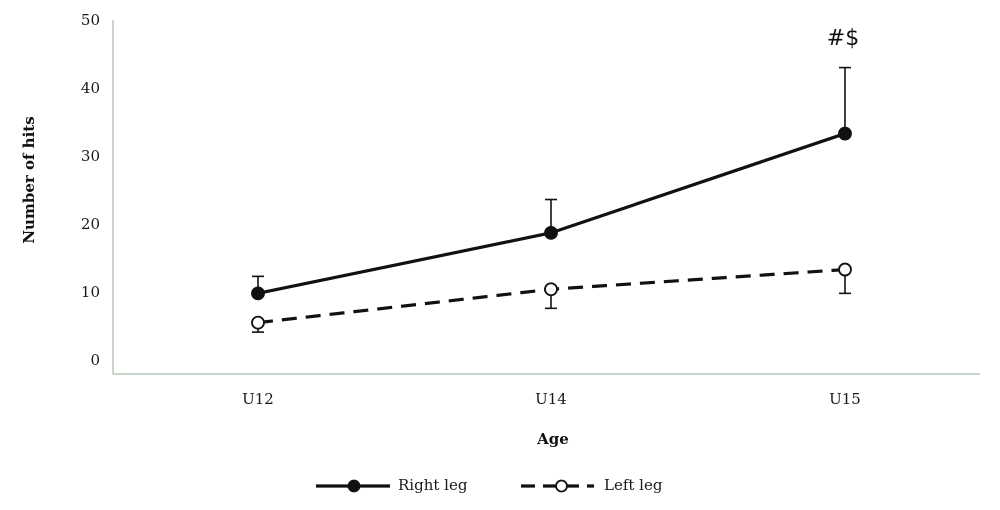  I want to click on y-tick-label: 50, so click(90, 20).